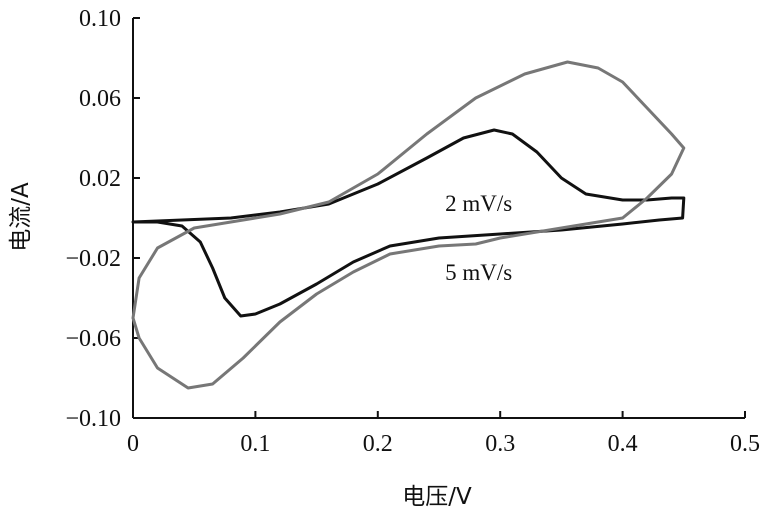  What do you see at coordinates (478, 203) in the screenshot?
I see `series-annotation: 2 mV/s` at bounding box center [478, 203].